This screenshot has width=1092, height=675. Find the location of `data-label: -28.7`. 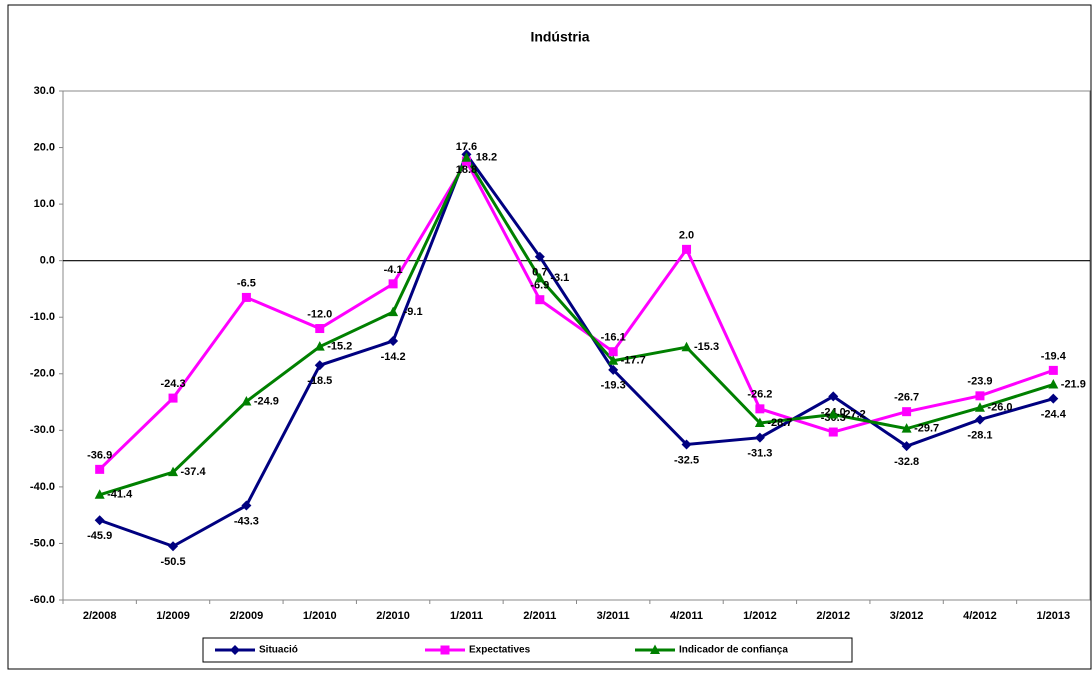

data-label: -28.7 is located at coordinates (779, 423).